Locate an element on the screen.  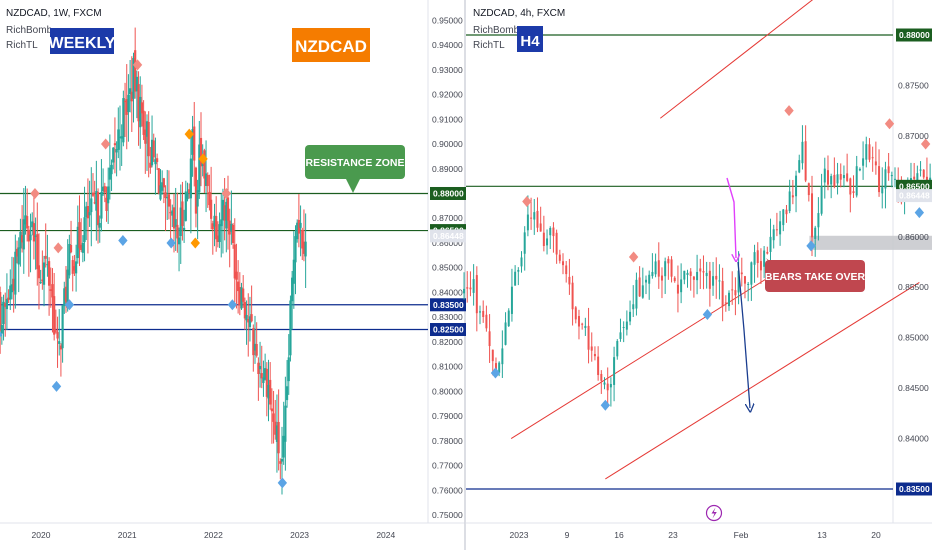
nzdcad-badge: NZDCAD is located at coordinates (331, 45).